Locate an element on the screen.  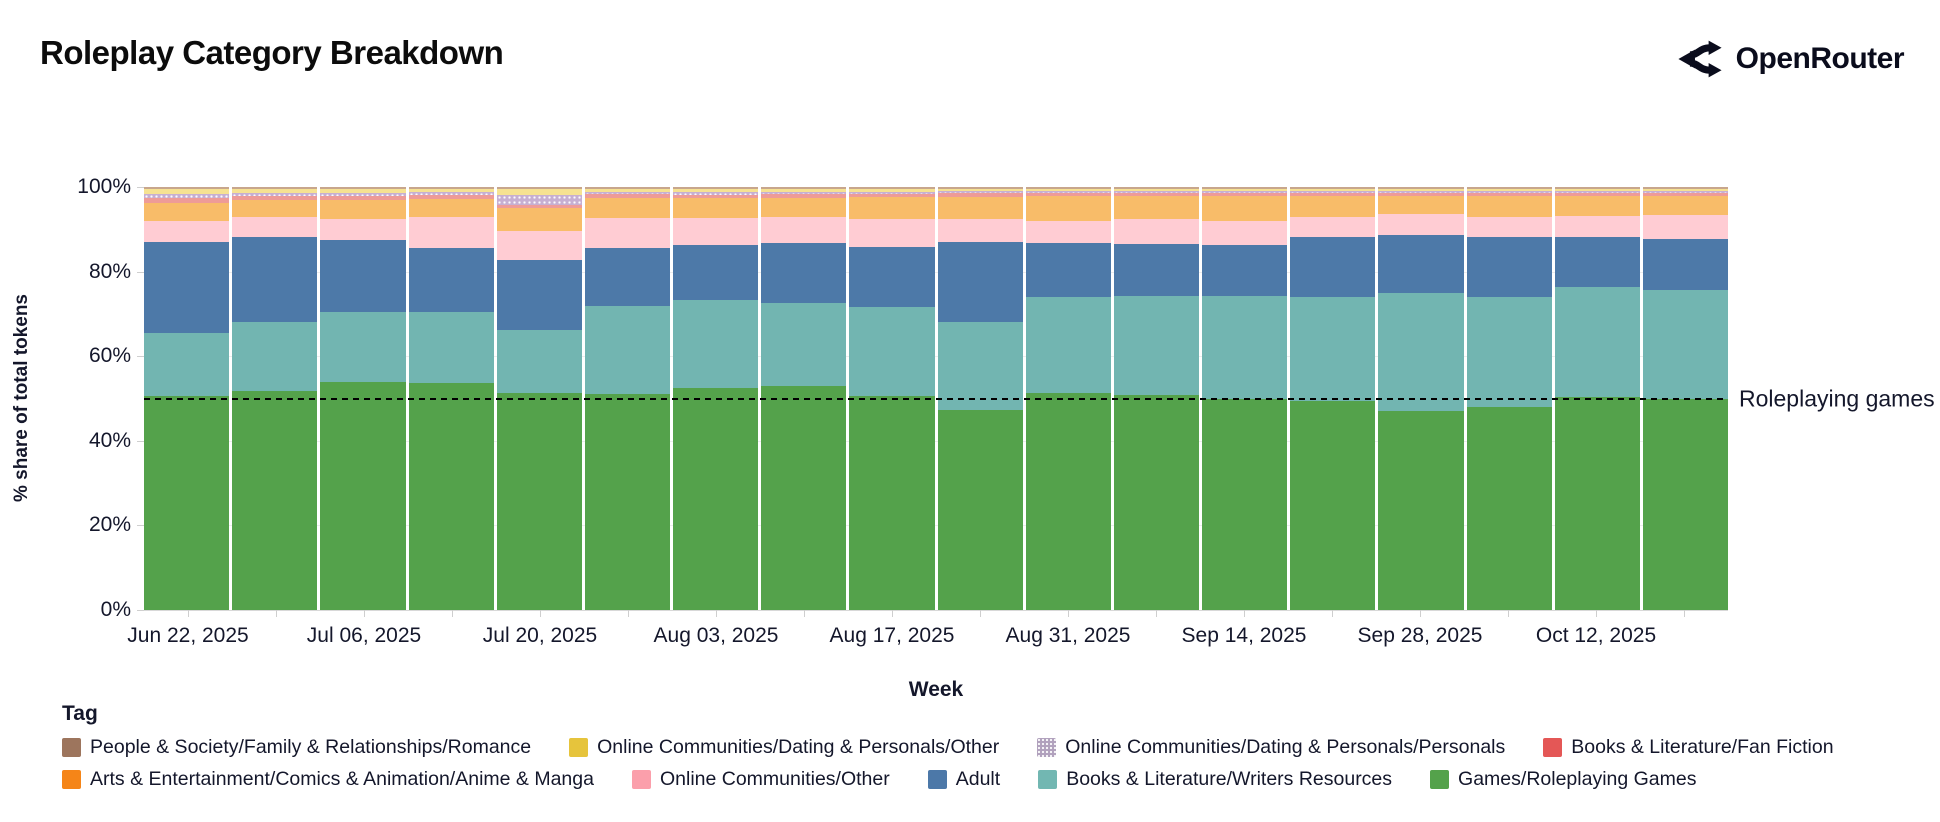
bar-week-jun-22-2025 is located at coordinates (187, 398).